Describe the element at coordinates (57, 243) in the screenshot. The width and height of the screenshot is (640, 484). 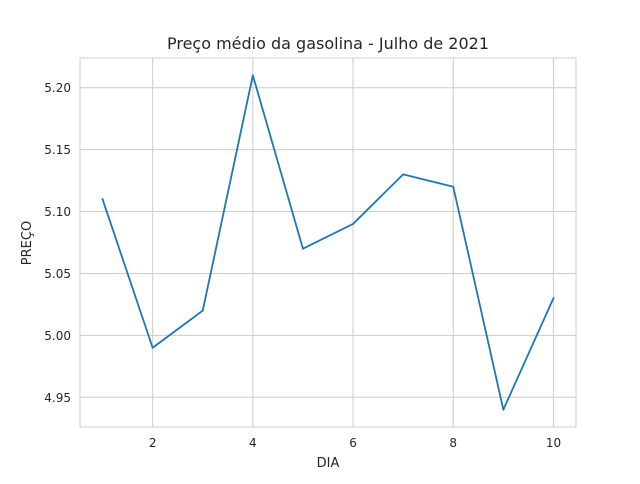
I see `y-axis-ticks: 4.95 5.00 5.05 5.10 5.15 5.20` at that location.